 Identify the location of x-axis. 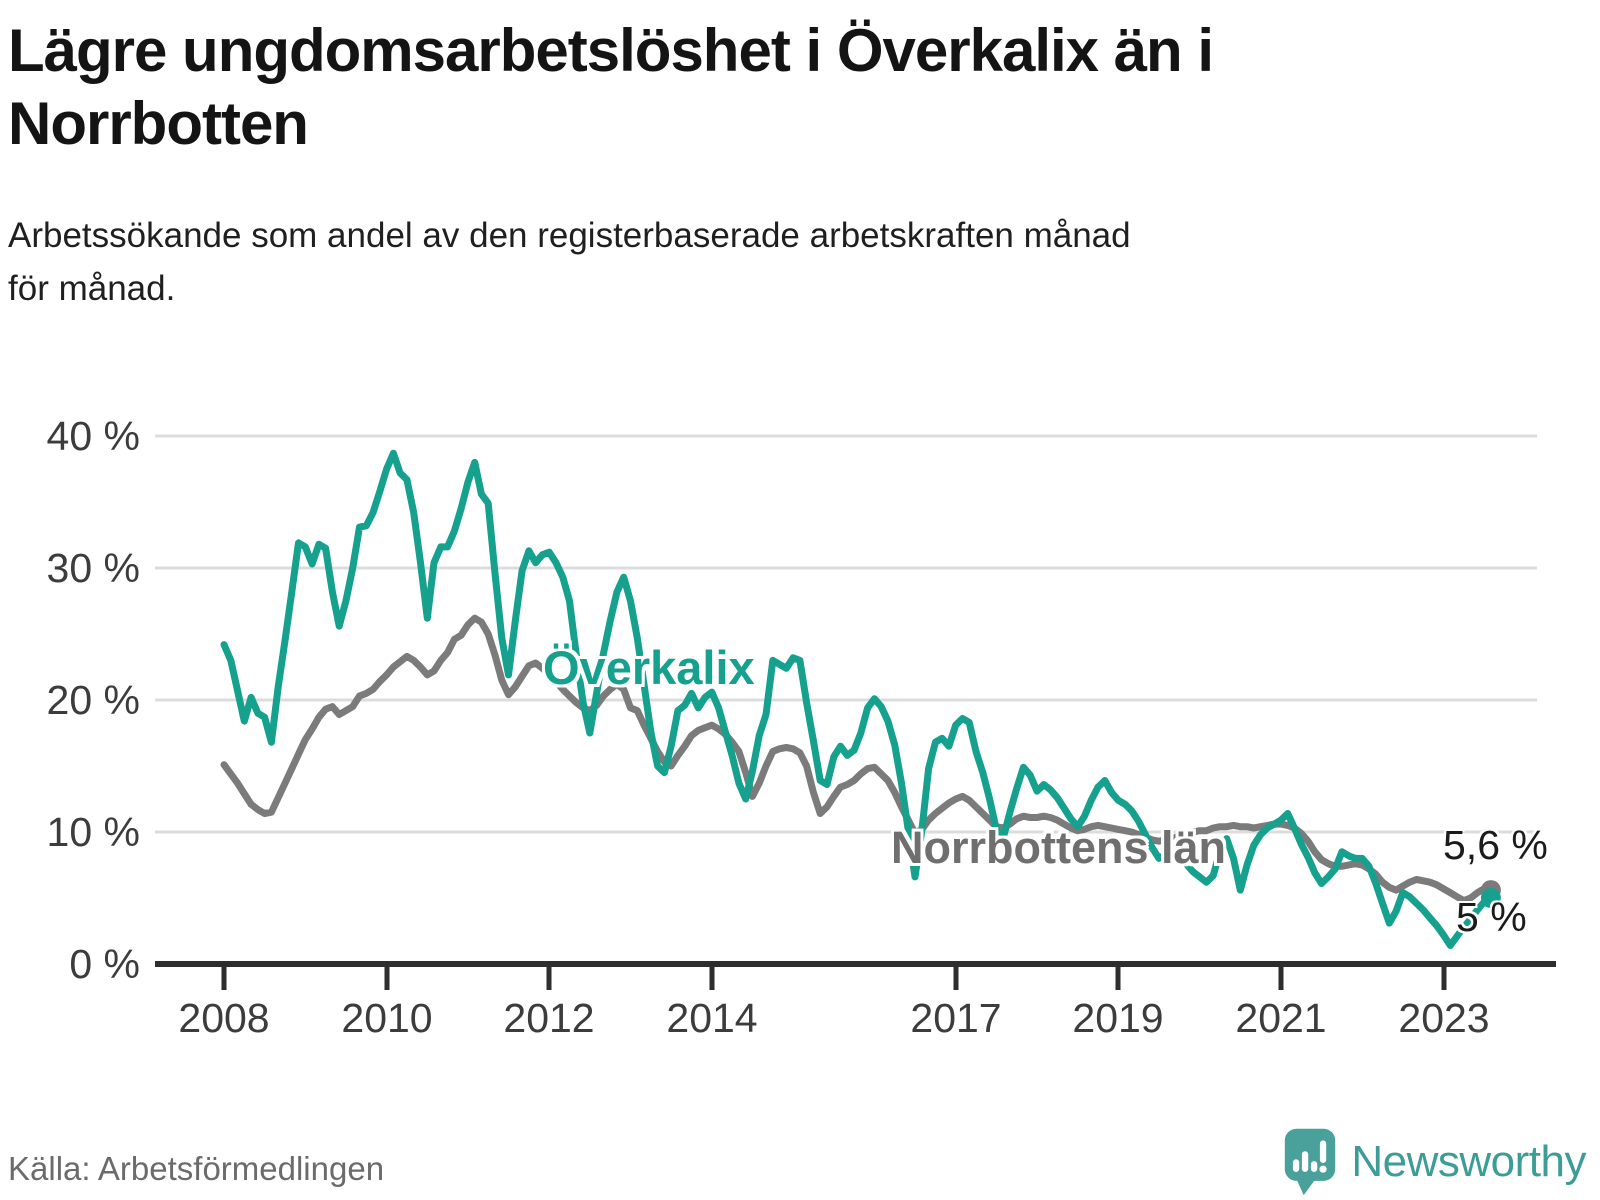
(855, 975).